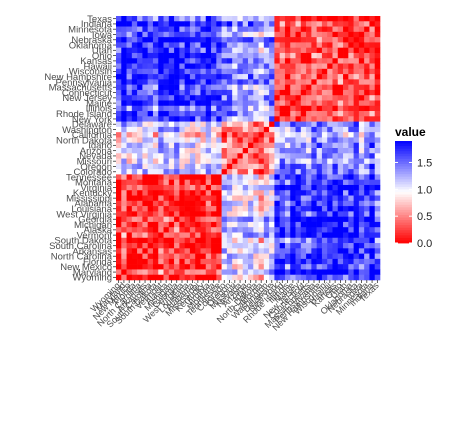  What do you see at coordinates (87, 98) in the screenshot?
I see `y-tick-label: New Jersey` at bounding box center [87, 98].